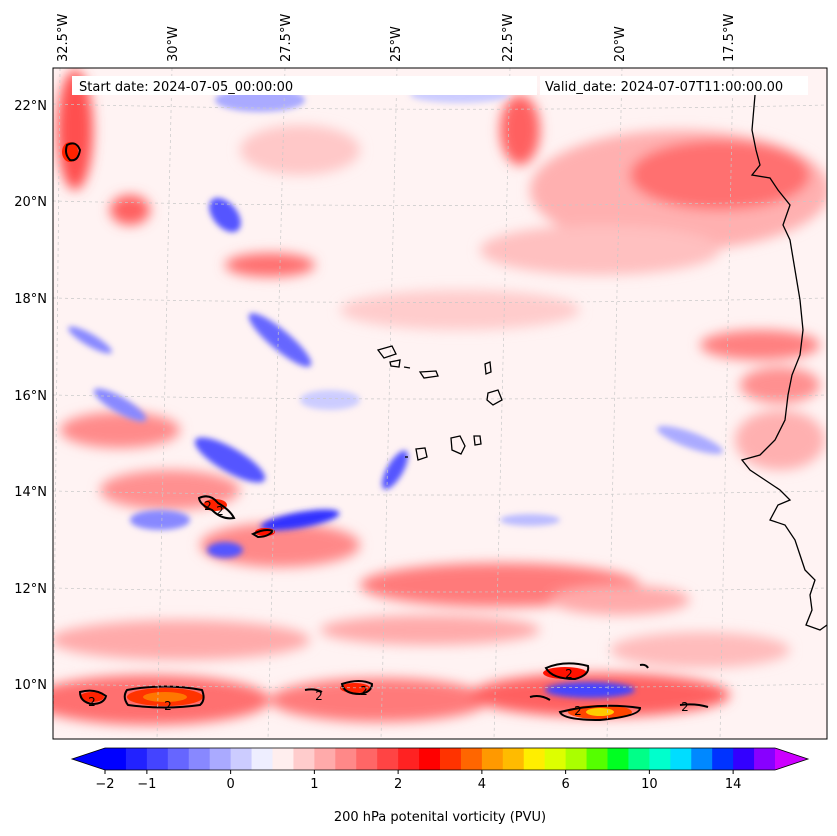 The image size is (837, 836). I want to click on colorbar-tick-label: 10, so click(649, 784).